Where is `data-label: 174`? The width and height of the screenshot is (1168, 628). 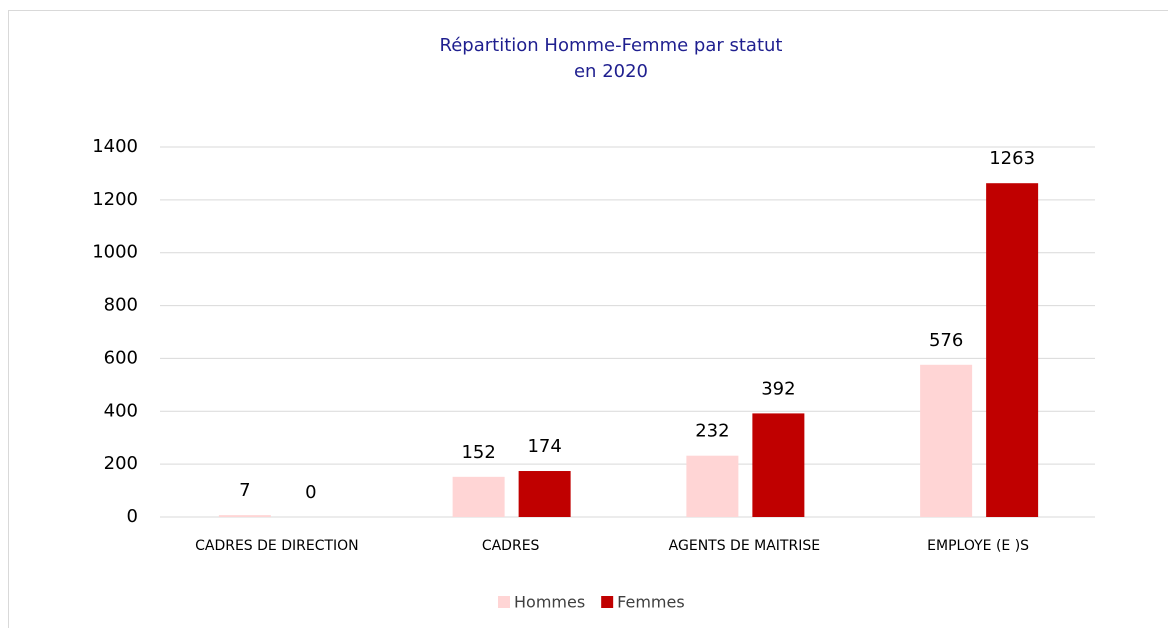
data-label: 174 is located at coordinates (544, 446).